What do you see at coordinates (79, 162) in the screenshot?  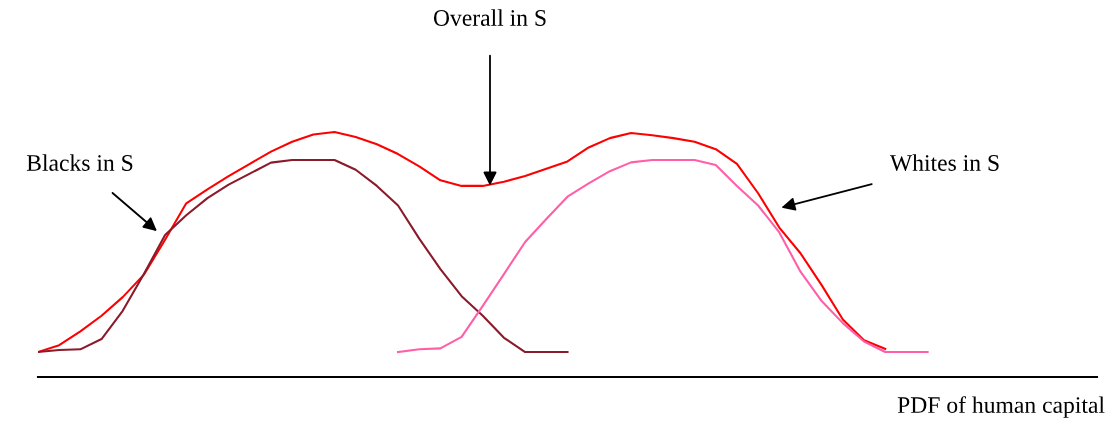 I see `annotation: Blacks in S` at bounding box center [79, 162].